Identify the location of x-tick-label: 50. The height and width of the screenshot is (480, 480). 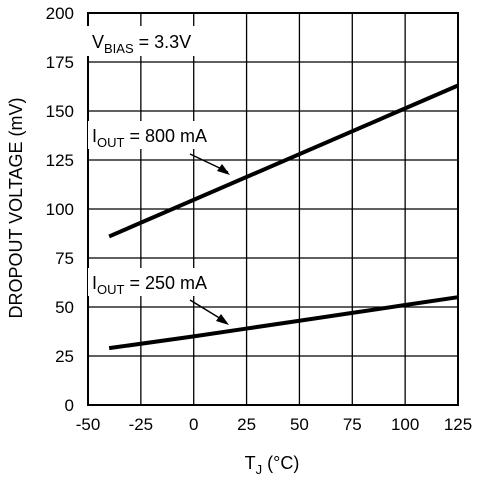
(299, 424).